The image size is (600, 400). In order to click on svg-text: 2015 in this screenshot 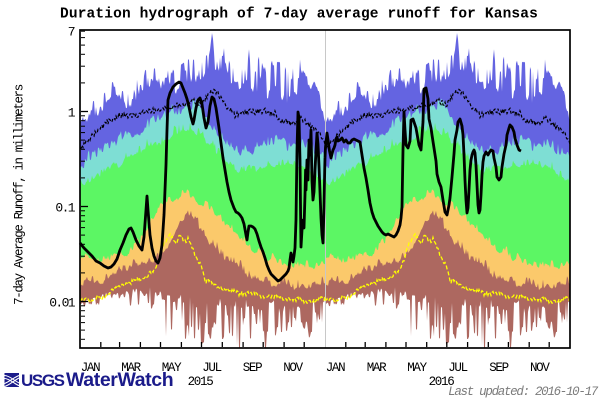, I will do `click(201, 382)`.